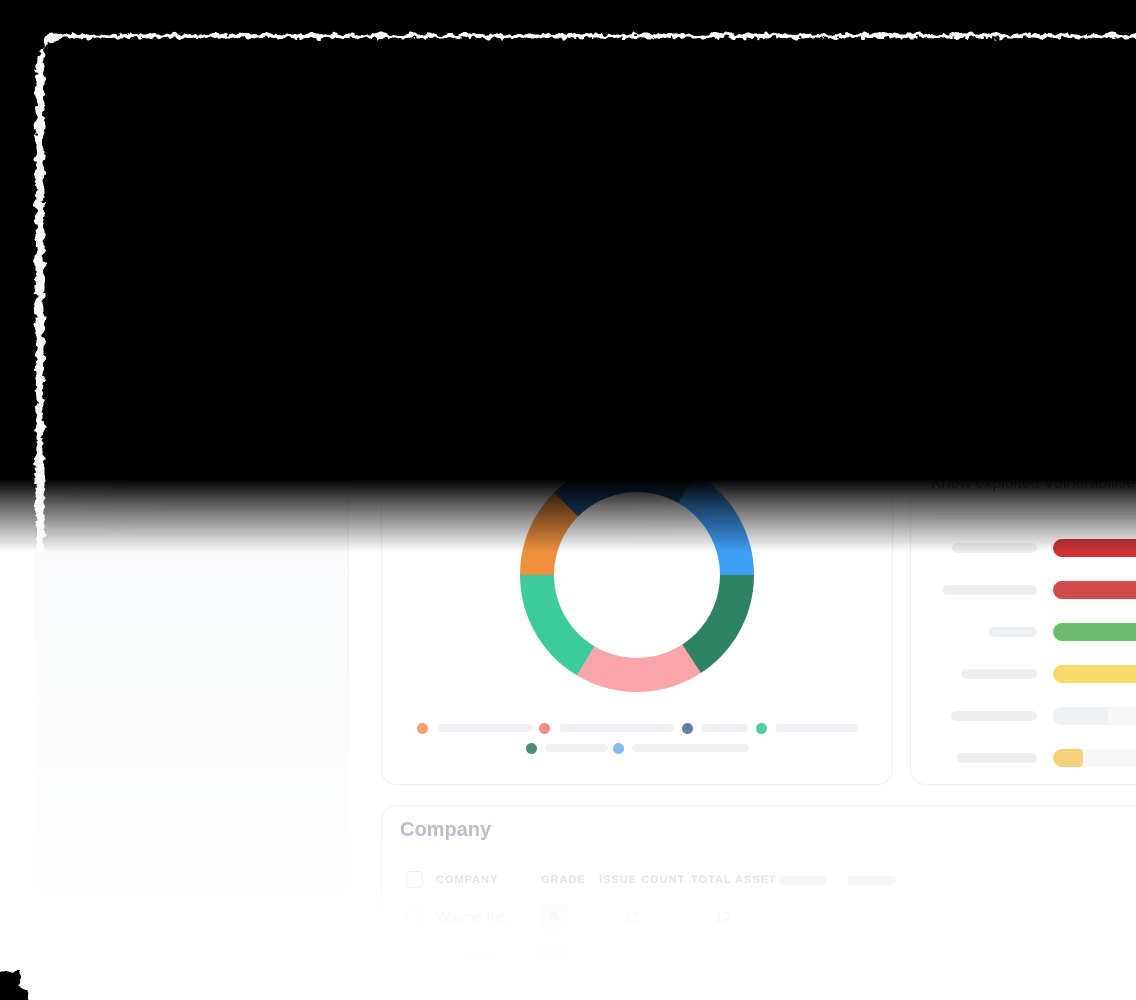  I want to click on row-checkbox, so click(414, 918).